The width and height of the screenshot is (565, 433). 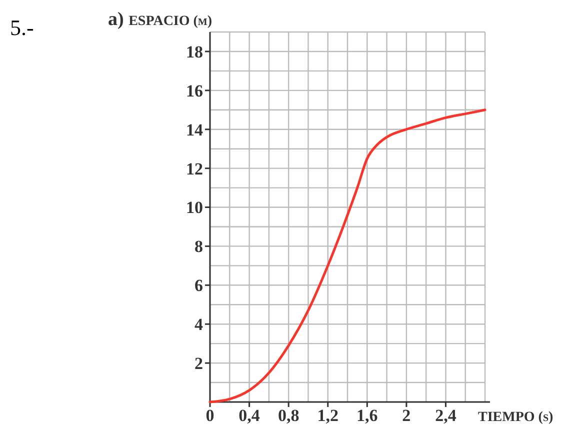 I want to click on y-tick-label: 4, so click(x=199, y=324).